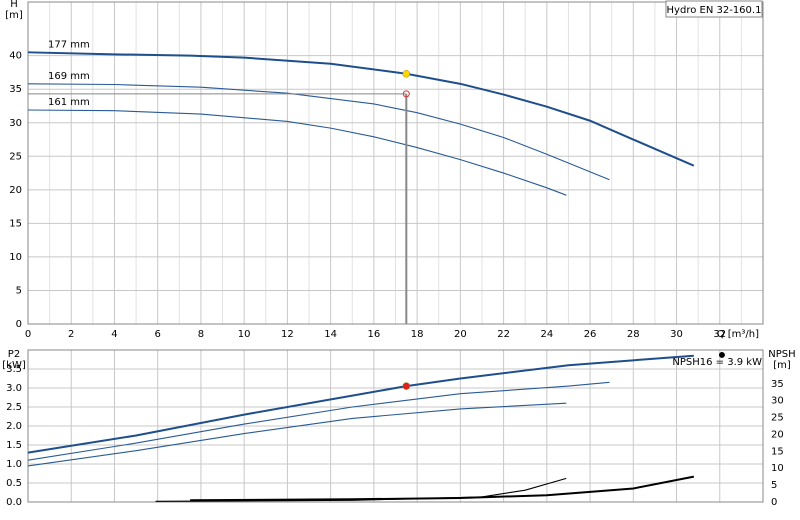 The width and height of the screenshot is (800, 520). Describe the element at coordinates (14, 354) in the screenshot. I see `y-axis-label: P2` at that location.